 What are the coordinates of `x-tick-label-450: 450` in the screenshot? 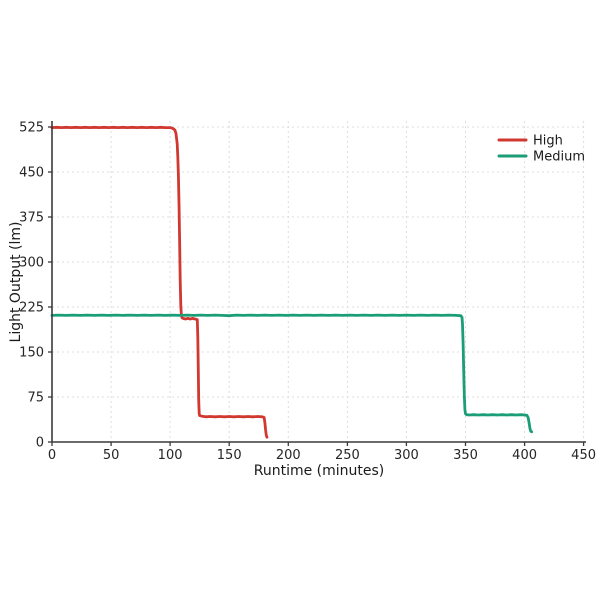 It's located at (583, 455).